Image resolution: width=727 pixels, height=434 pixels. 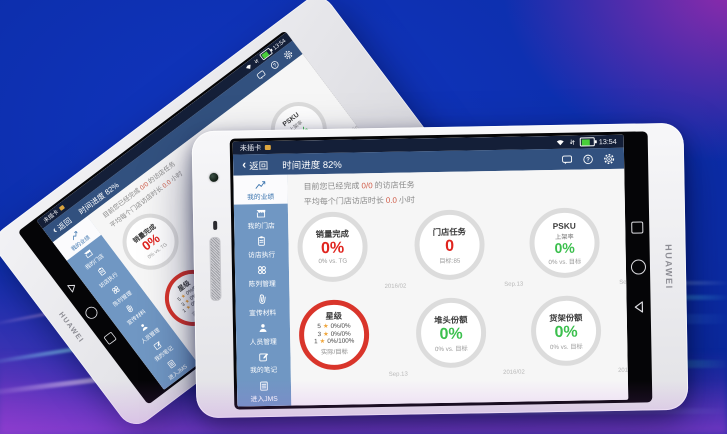 I want to click on sidebar-item-personnel: 人员管理, so click(x=263, y=334).